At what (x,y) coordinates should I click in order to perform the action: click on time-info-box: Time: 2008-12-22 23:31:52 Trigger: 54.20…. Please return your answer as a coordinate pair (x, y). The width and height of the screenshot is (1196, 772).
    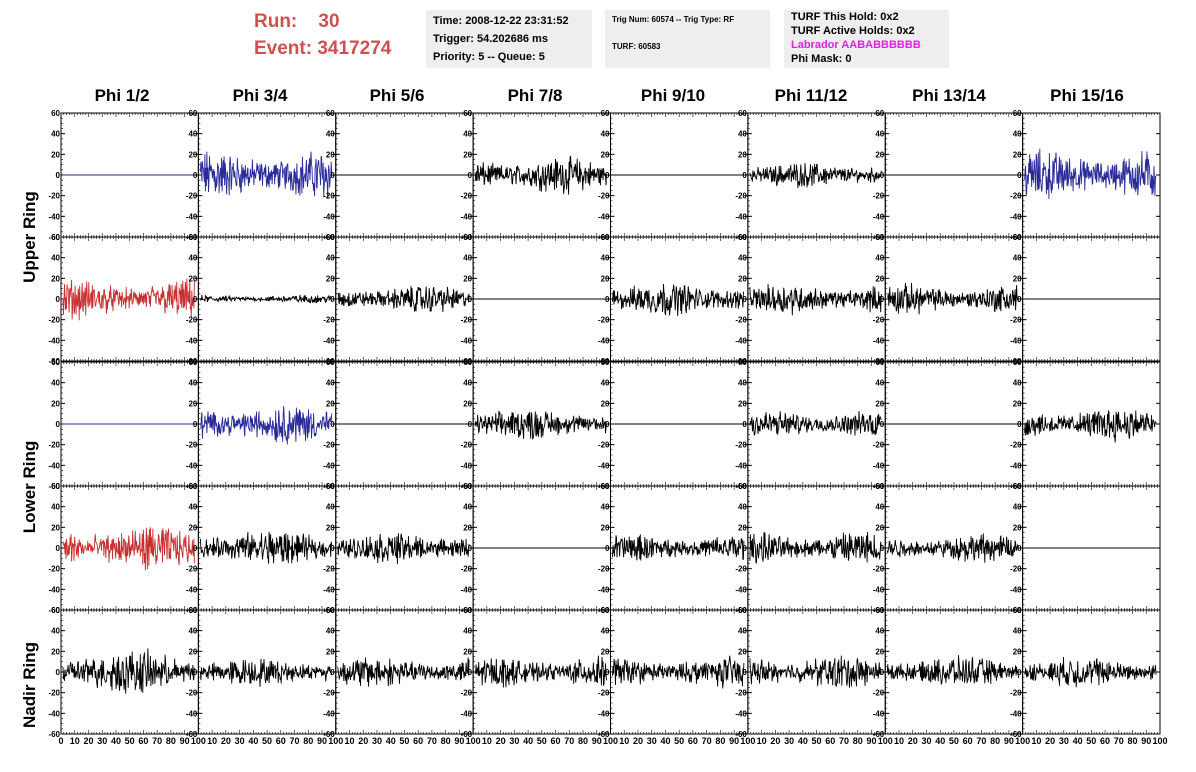
    Looking at the image, I should click on (509, 39).